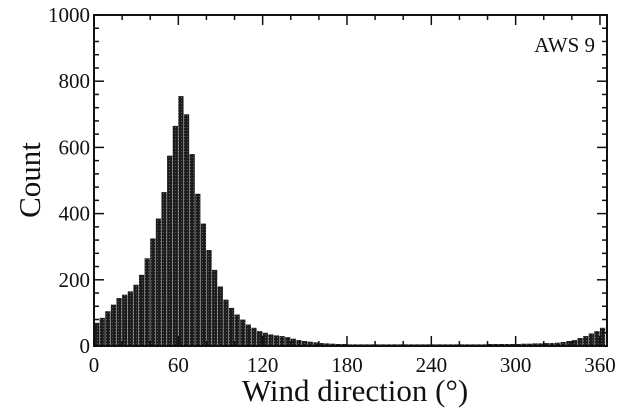 This screenshot has height=409, width=617. Describe the element at coordinates (178, 365) in the screenshot. I see `x-tick-label: 60` at that location.